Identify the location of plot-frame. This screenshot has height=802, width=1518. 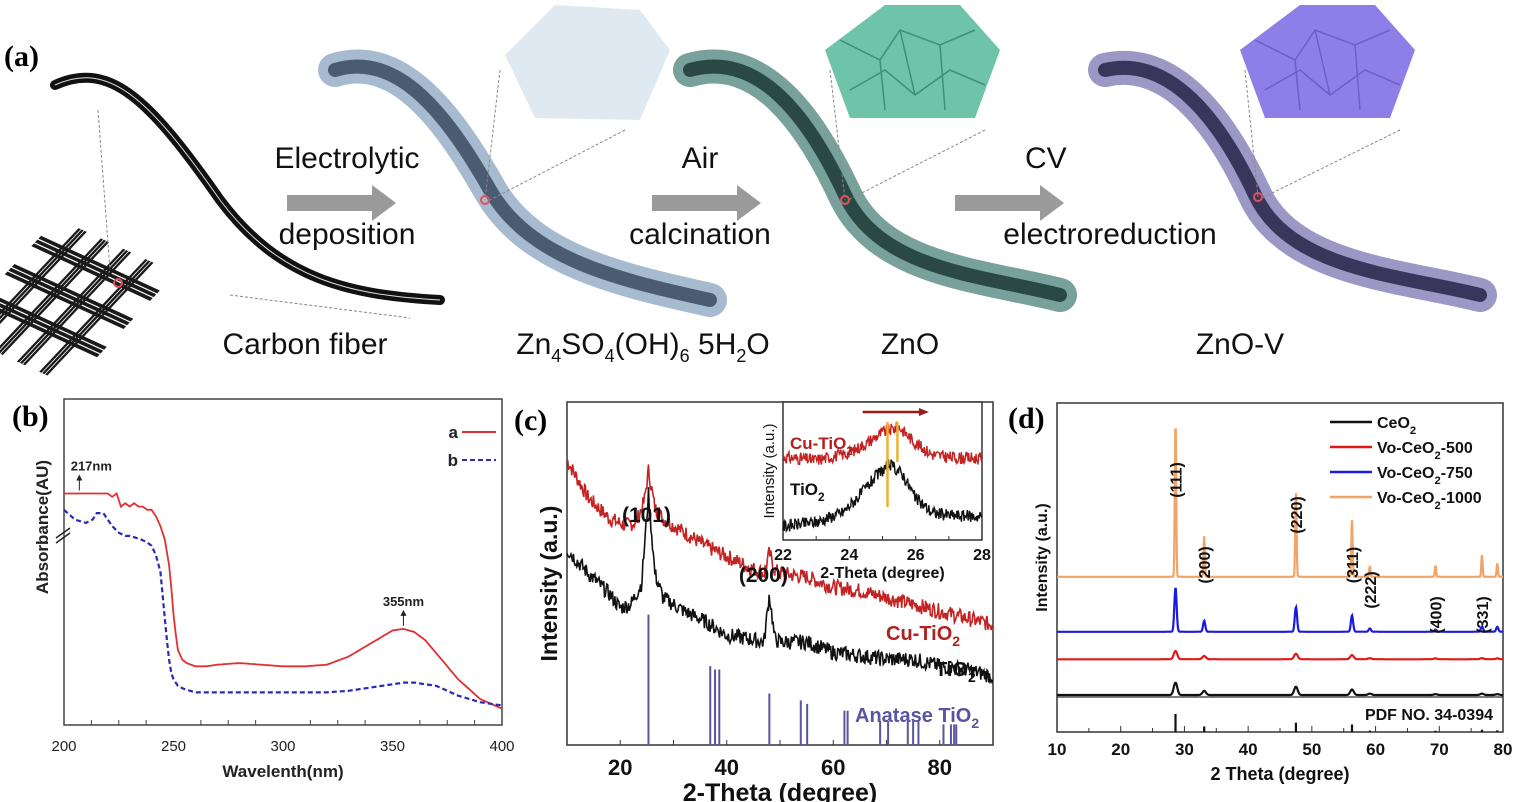
(283, 562).